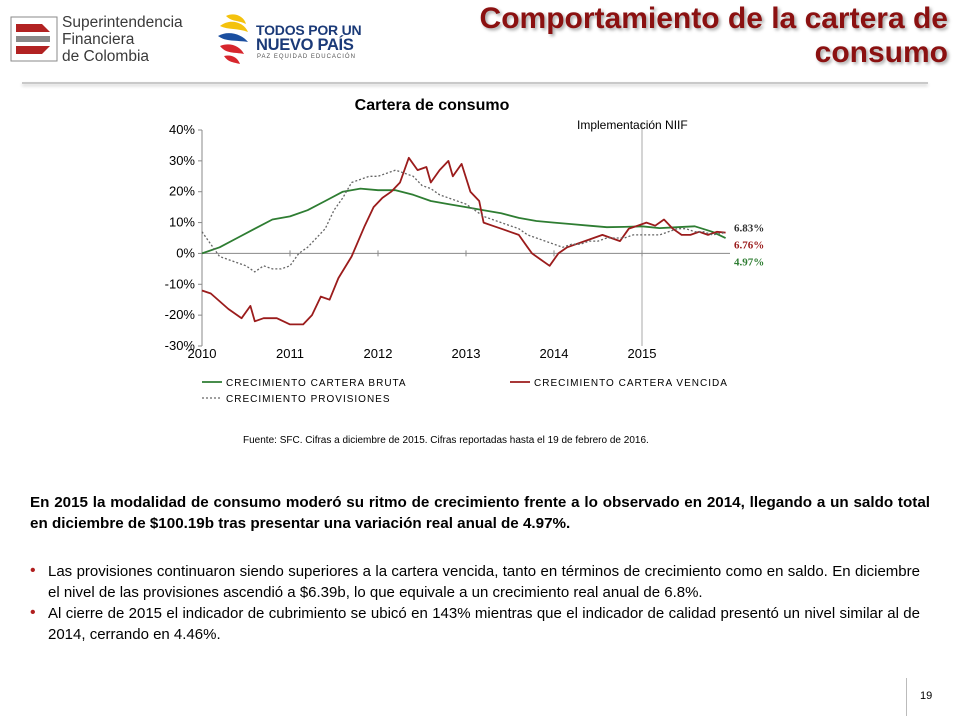  What do you see at coordinates (432, 105) in the screenshot?
I see `chart-title: Cartera de consumo` at bounding box center [432, 105].